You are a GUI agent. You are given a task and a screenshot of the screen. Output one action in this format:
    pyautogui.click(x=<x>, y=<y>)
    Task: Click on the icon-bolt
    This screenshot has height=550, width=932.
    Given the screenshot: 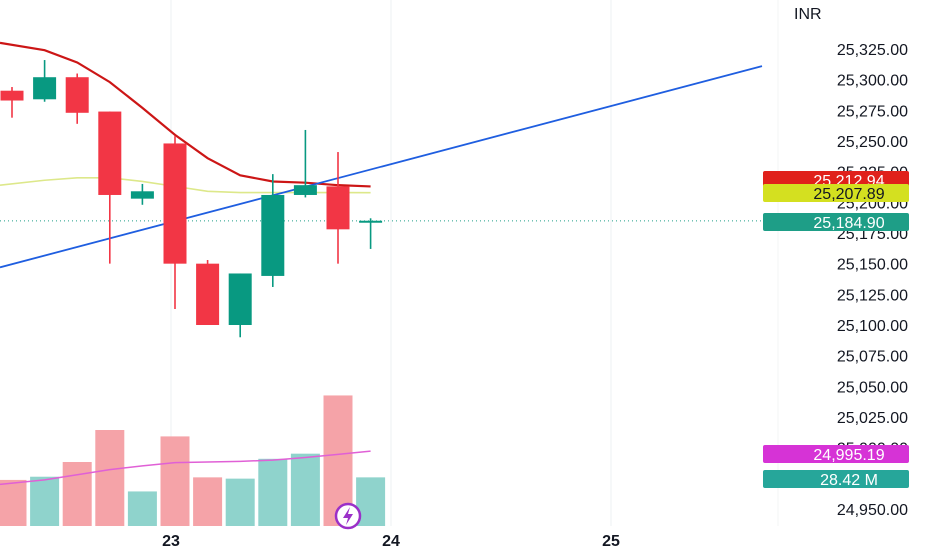 What is the action you would take?
    pyautogui.click(x=348, y=516)
    